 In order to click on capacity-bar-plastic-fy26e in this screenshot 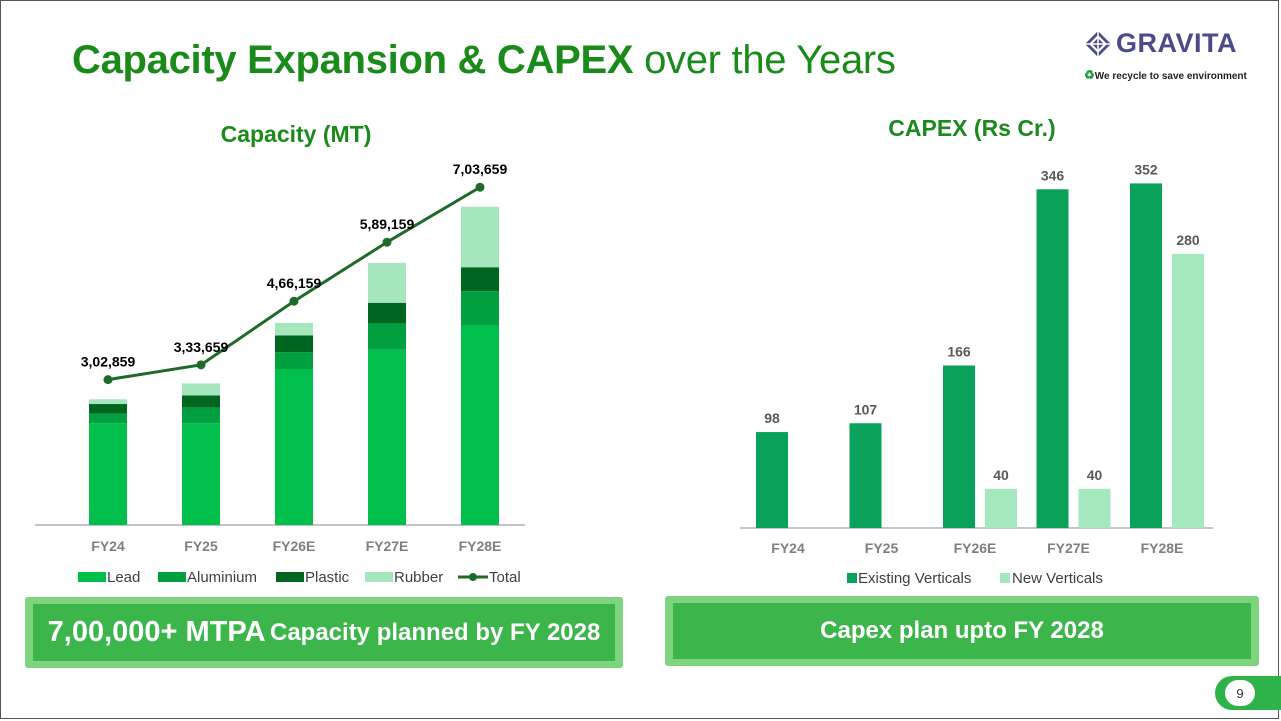, I will do `click(294, 344)`.